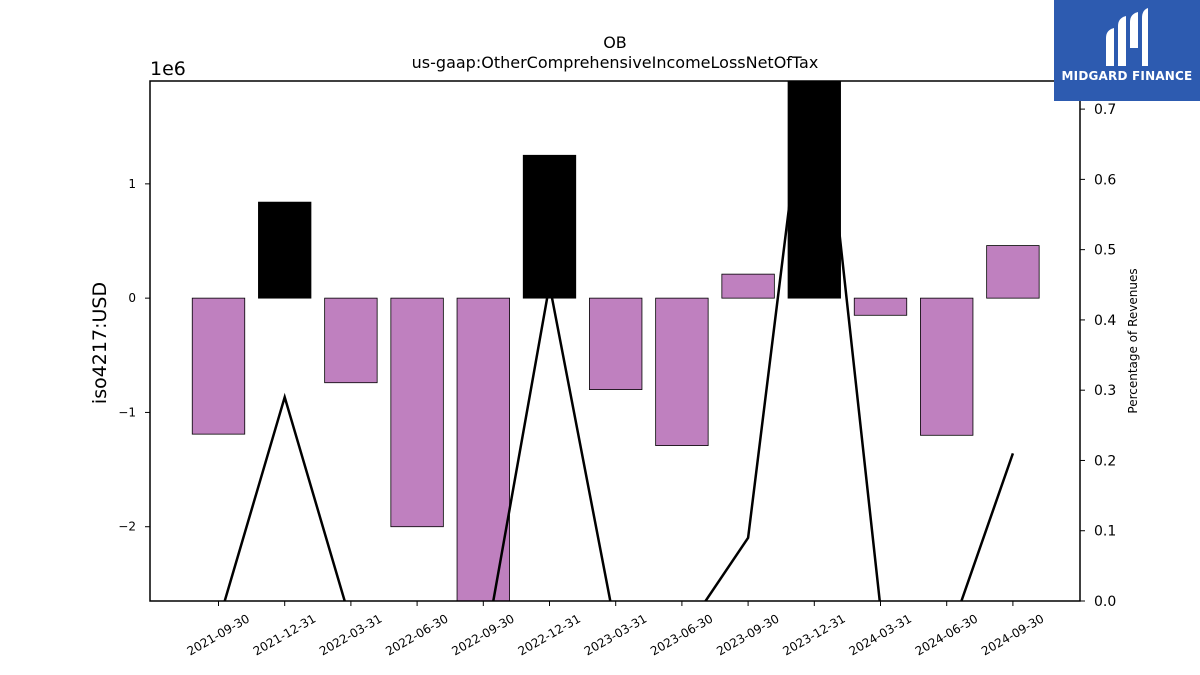 This screenshot has width=1200, height=675. I want to click on x-tick-label: 2023-09-30, so click(747, 634).